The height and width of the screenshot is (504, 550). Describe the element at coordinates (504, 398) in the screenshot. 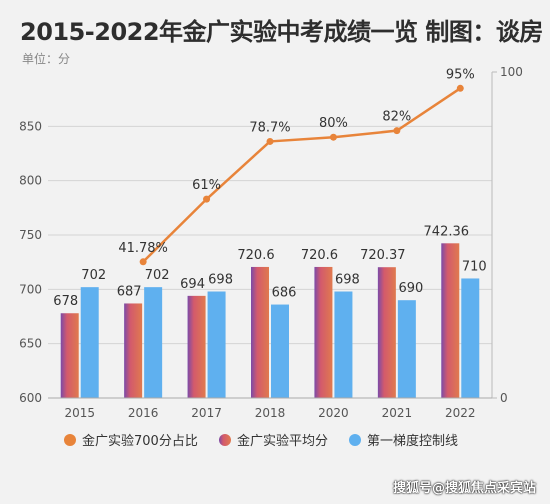

I see `y2-tick-label: 0` at that location.